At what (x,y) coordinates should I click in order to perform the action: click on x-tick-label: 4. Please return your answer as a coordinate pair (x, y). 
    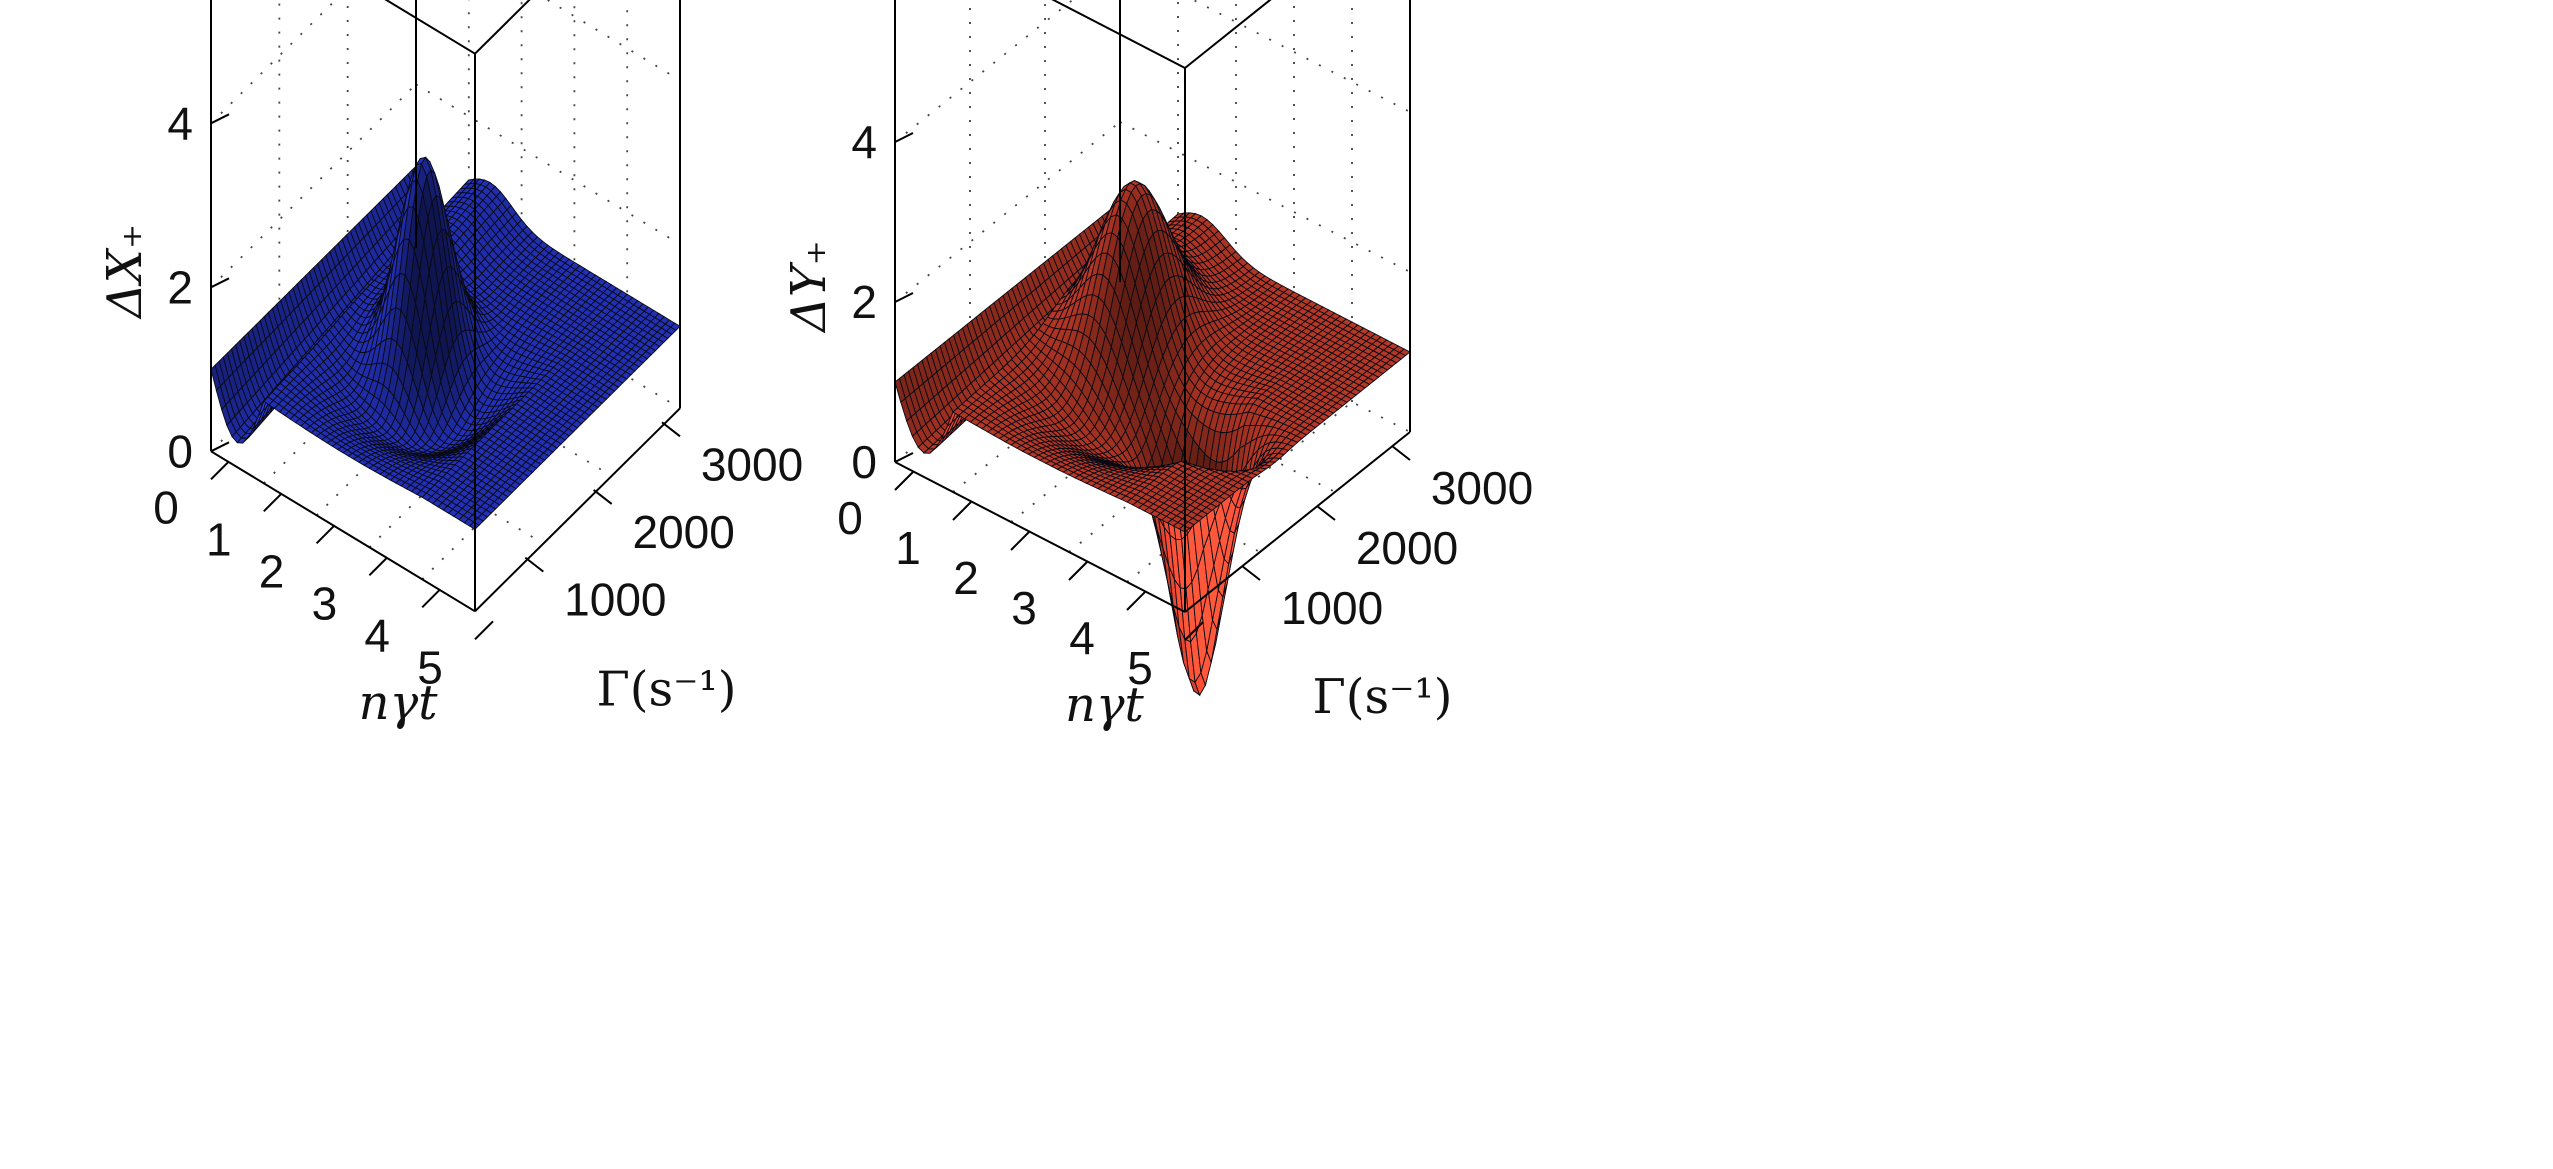
    Looking at the image, I should click on (377, 635).